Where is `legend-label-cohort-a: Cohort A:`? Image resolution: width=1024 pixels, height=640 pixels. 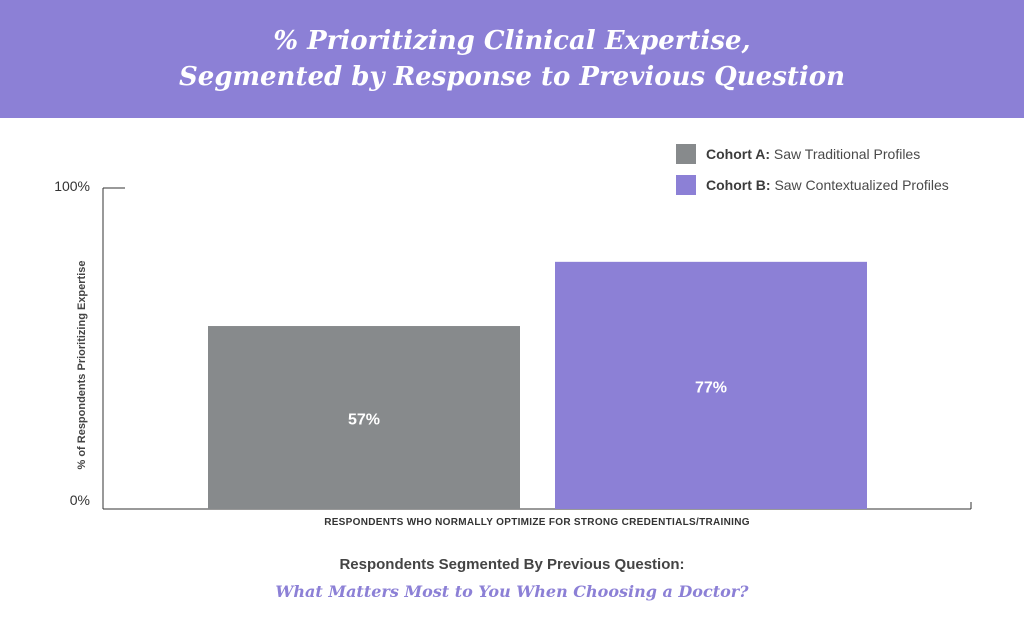
legend-label-cohort-a: Cohort A: is located at coordinates (738, 154).